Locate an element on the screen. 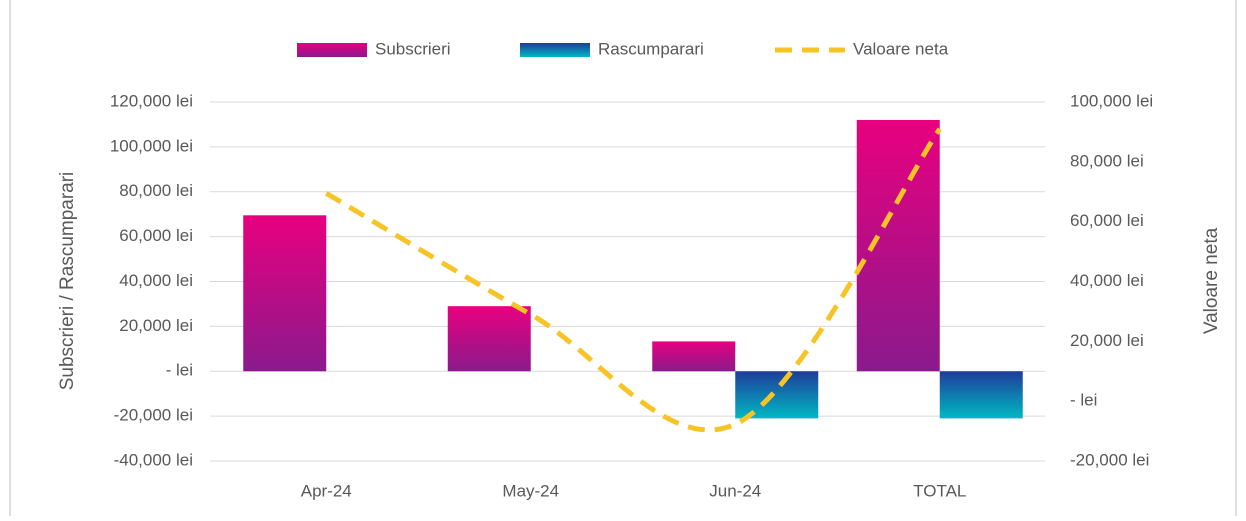 The width and height of the screenshot is (1246, 521). x-tick-label: Apr-24 is located at coordinates (326, 490).